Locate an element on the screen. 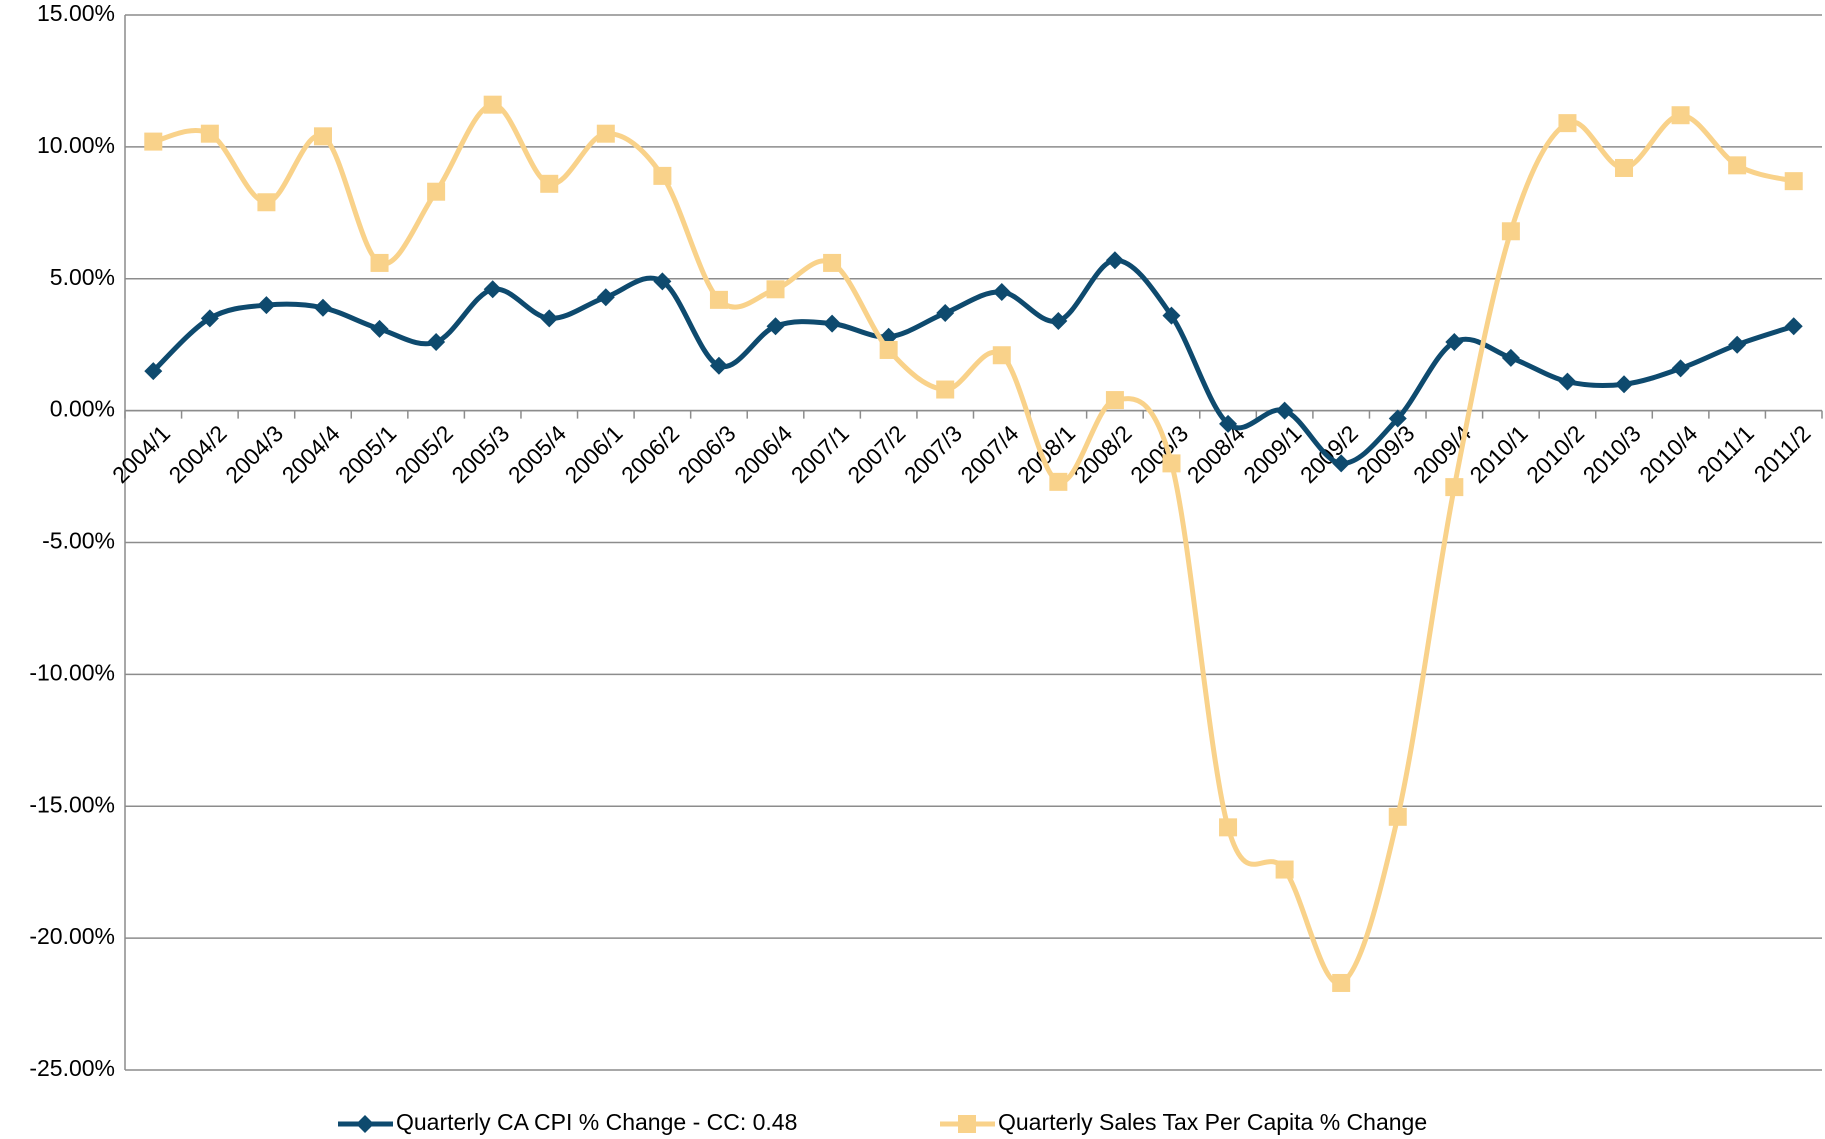 The height and width of the screenshot is (1139, 1825). y-tick-label: -25.00% is located at coordinates (72, 1068).